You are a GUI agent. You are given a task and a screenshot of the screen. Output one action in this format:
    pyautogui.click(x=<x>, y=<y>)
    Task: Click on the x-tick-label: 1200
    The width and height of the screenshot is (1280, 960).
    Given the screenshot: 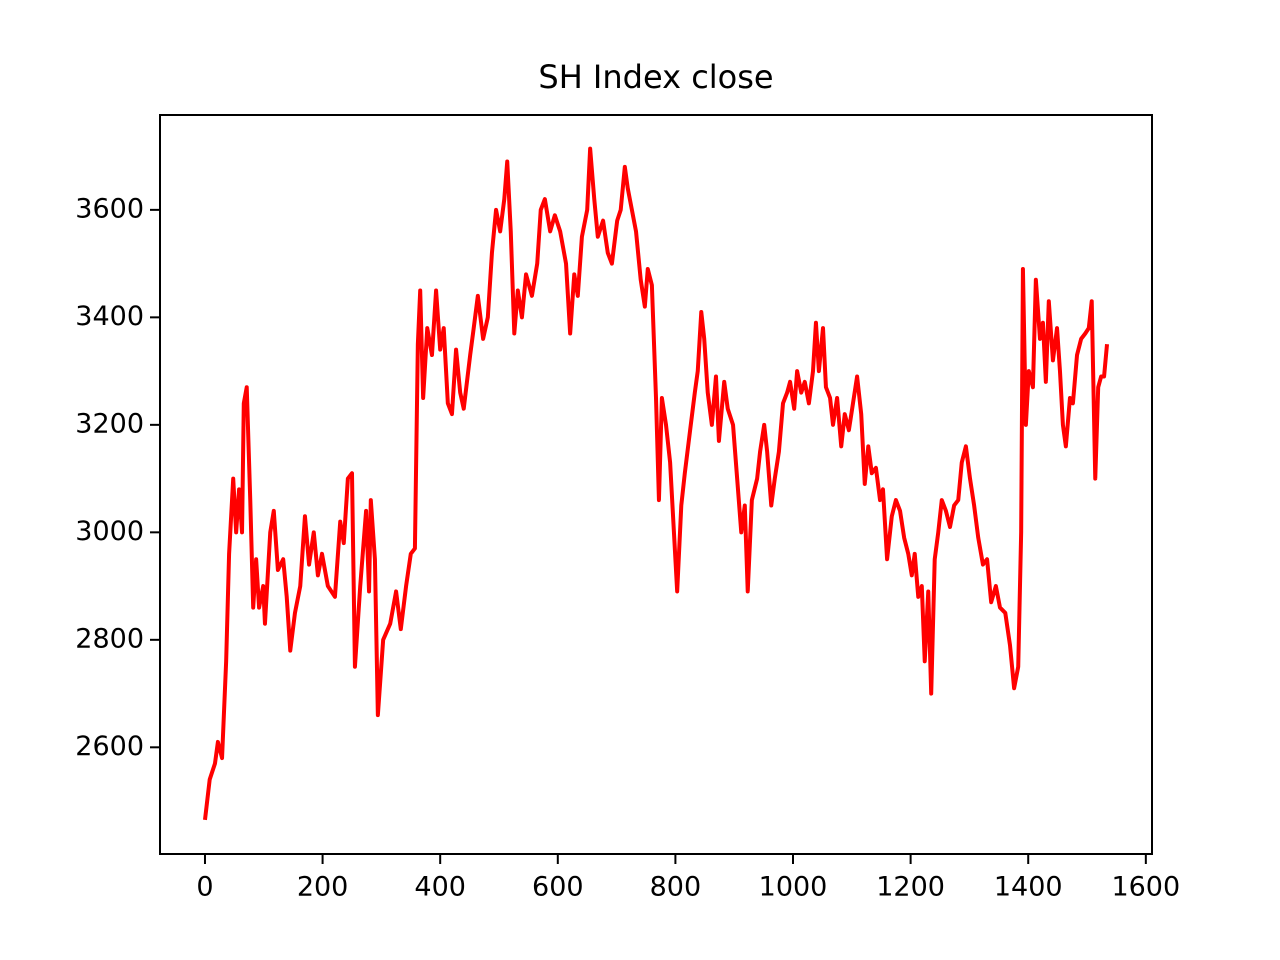 What is the action you would take?
    pyautogui.click(x=910, y=887)
    